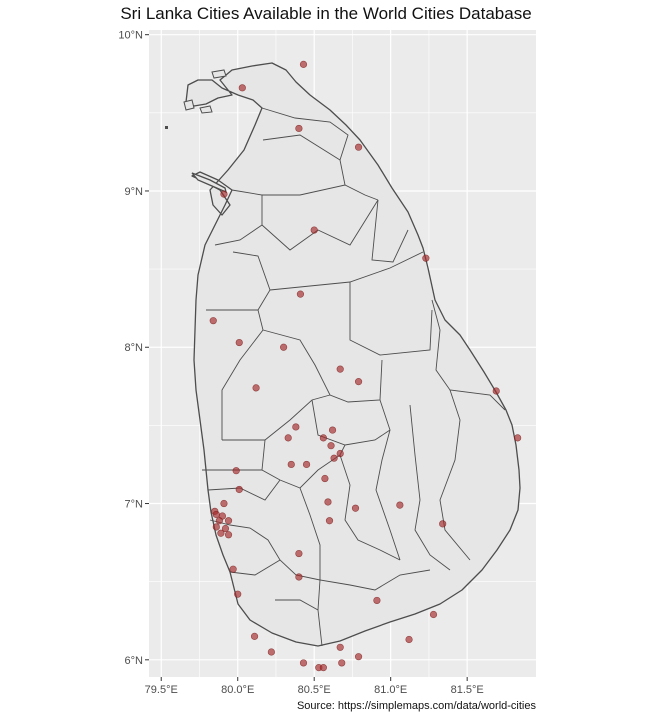 The height and width of the screenshot is (721, 652). Describe the element at coordinates (237, 690) in the screenshot. I see `x-tick-label: 80.0°E` at that location.